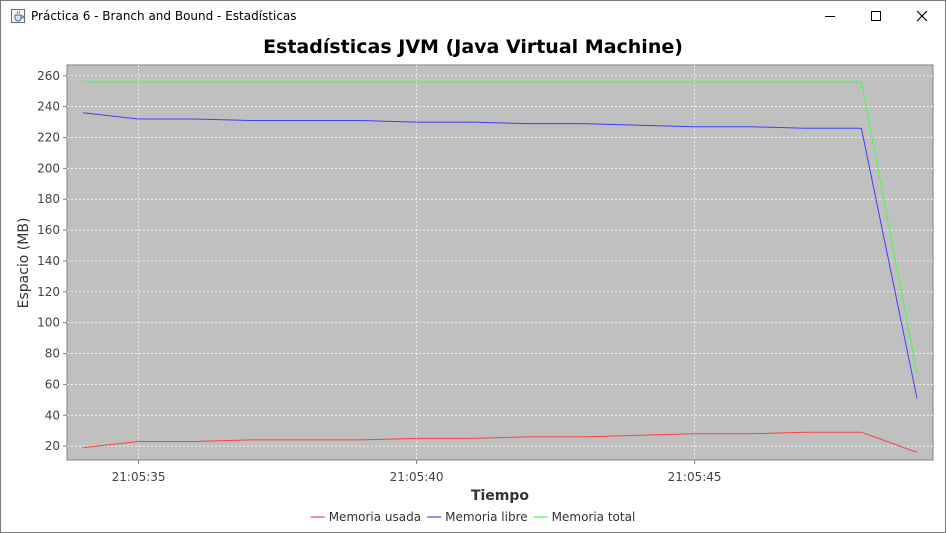 The width and height of the screenshot is (946, 533). Describe the element at coordinates (48, 199) in the screenshot. I see `y-tick-label: 180` at that location.